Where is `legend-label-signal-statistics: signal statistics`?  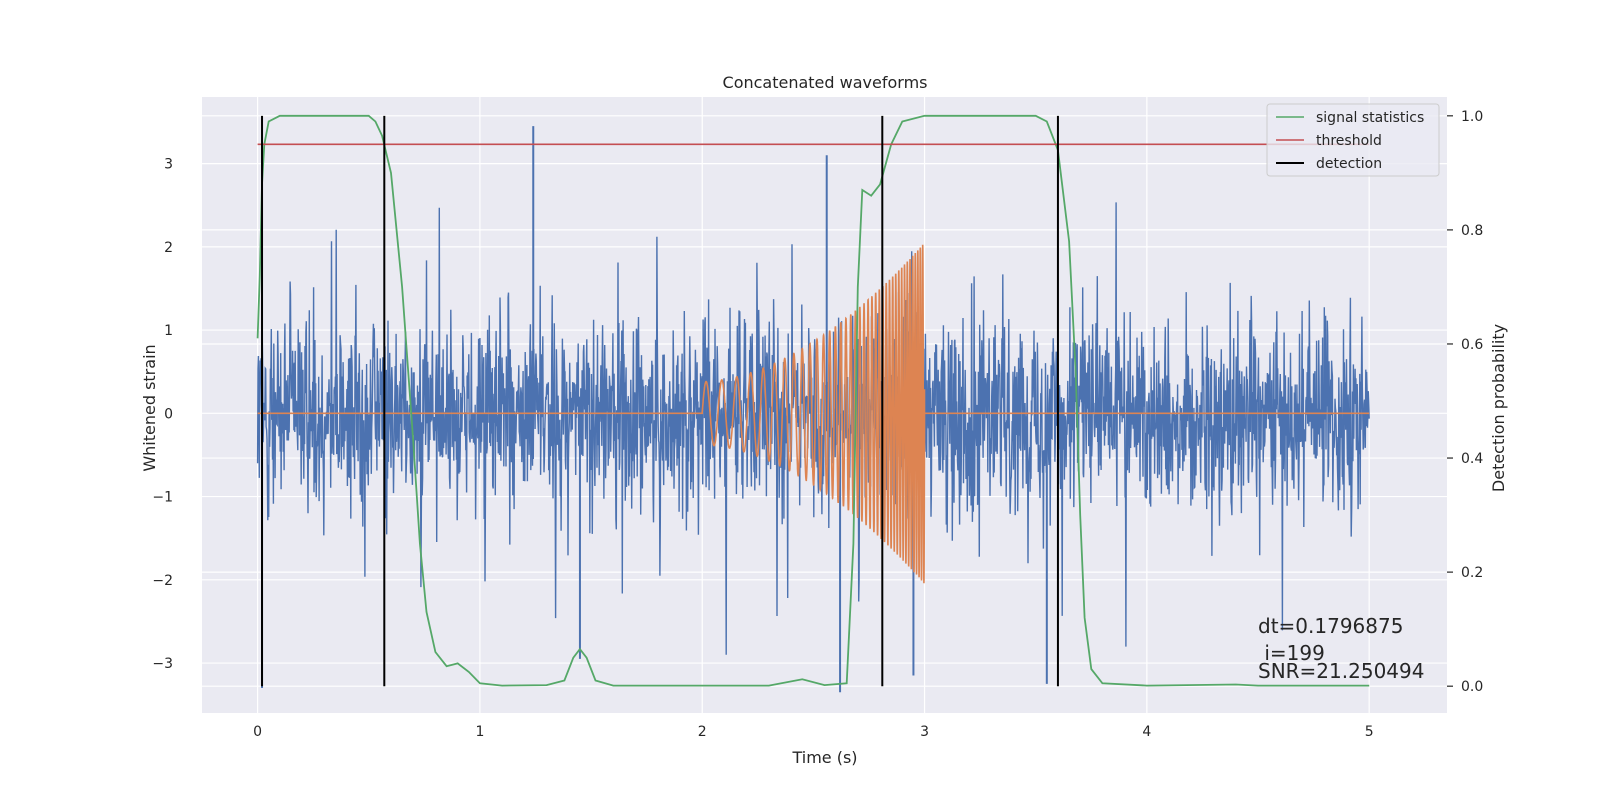 legend-label-signal-statistics: signal statistics is located at coordinates (1370, 118).